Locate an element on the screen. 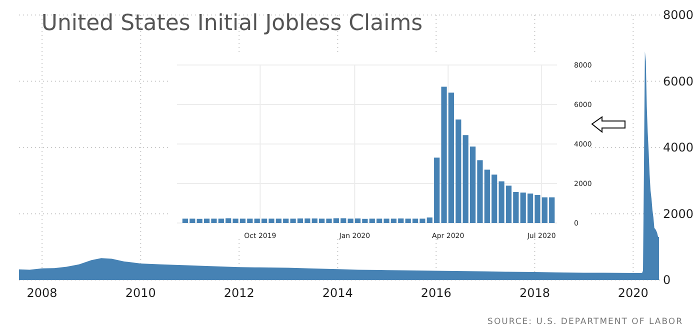 Image resolution: width=697 pixels, height=327 pixels. x-tick-label: 2014 is located at coordinates (337, 293).